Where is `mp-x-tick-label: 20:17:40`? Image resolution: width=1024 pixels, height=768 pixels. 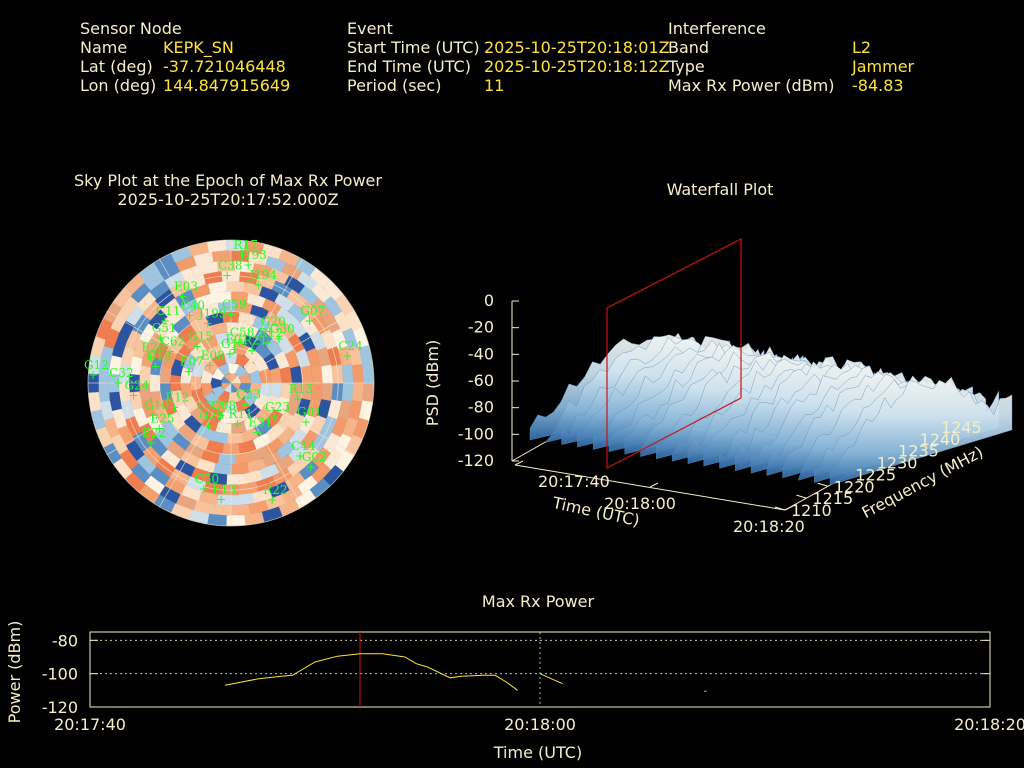
mp-x-tick-label: 20:17:40 is located at coordinates (90, 724).